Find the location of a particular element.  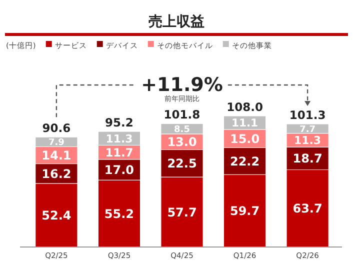

data-label: 14.1 is located at coordinates (57, 155).